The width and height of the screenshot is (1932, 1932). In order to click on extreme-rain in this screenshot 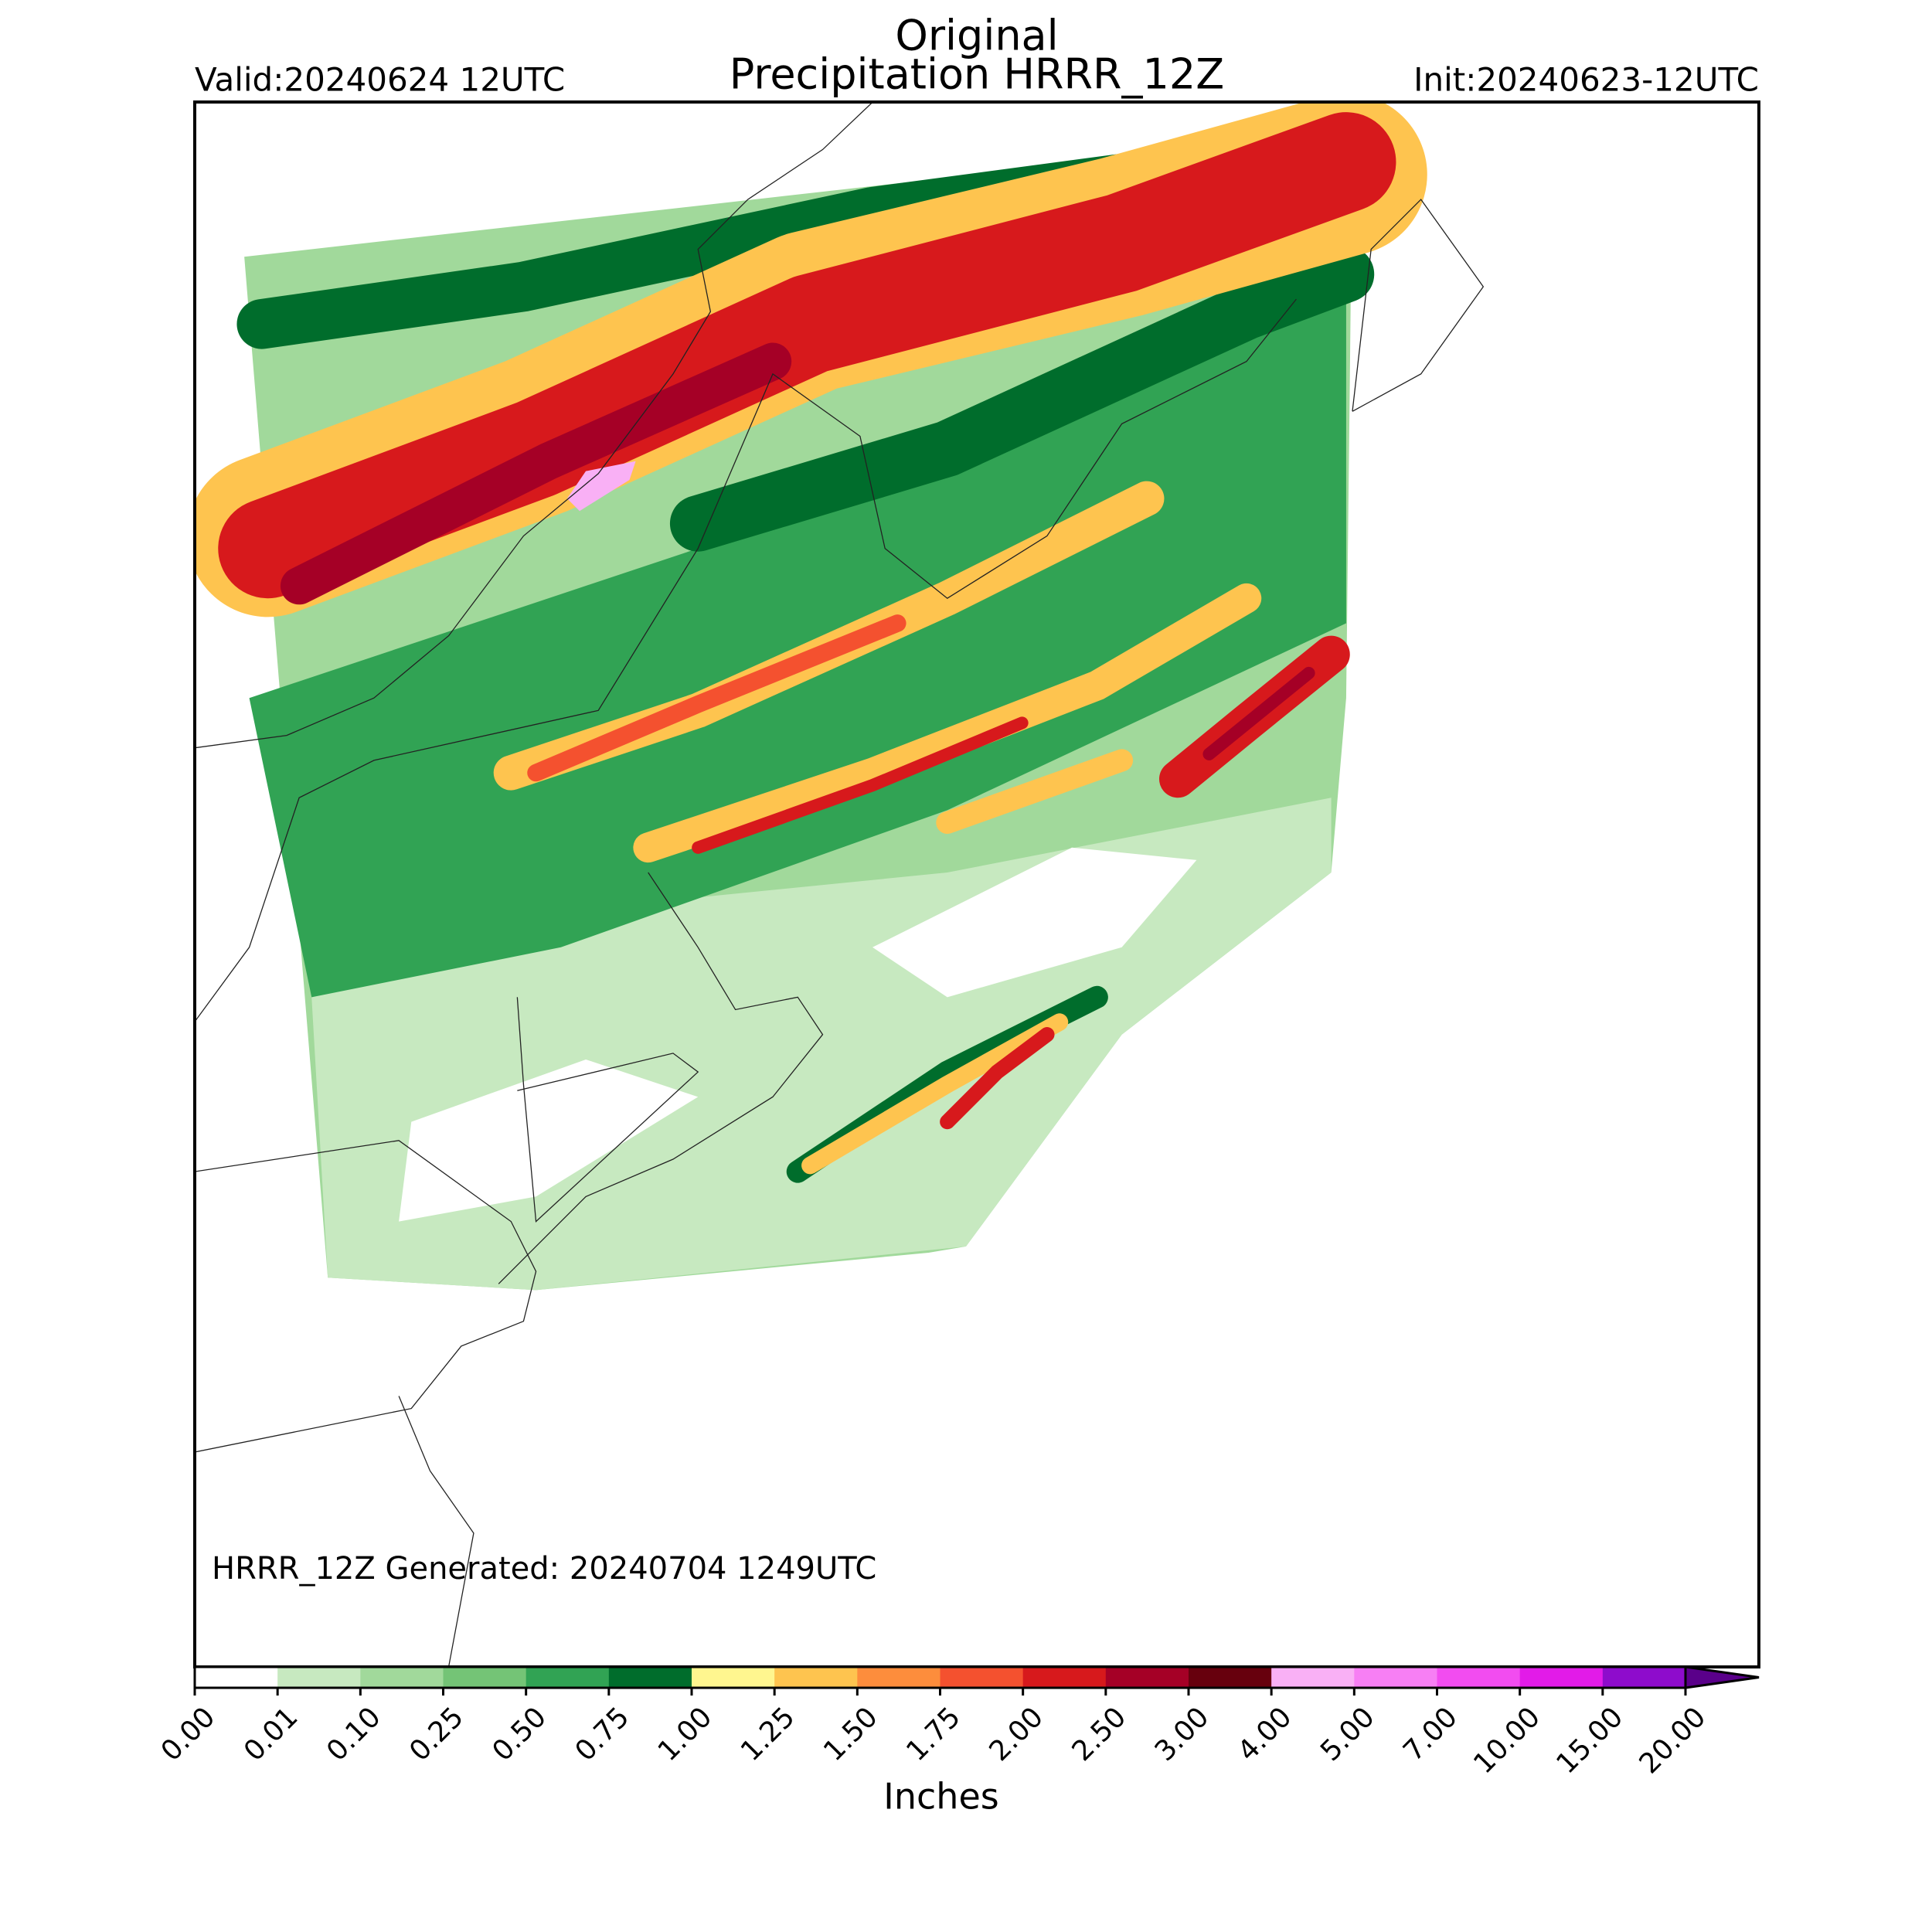, I will do `click(601, 486)`.